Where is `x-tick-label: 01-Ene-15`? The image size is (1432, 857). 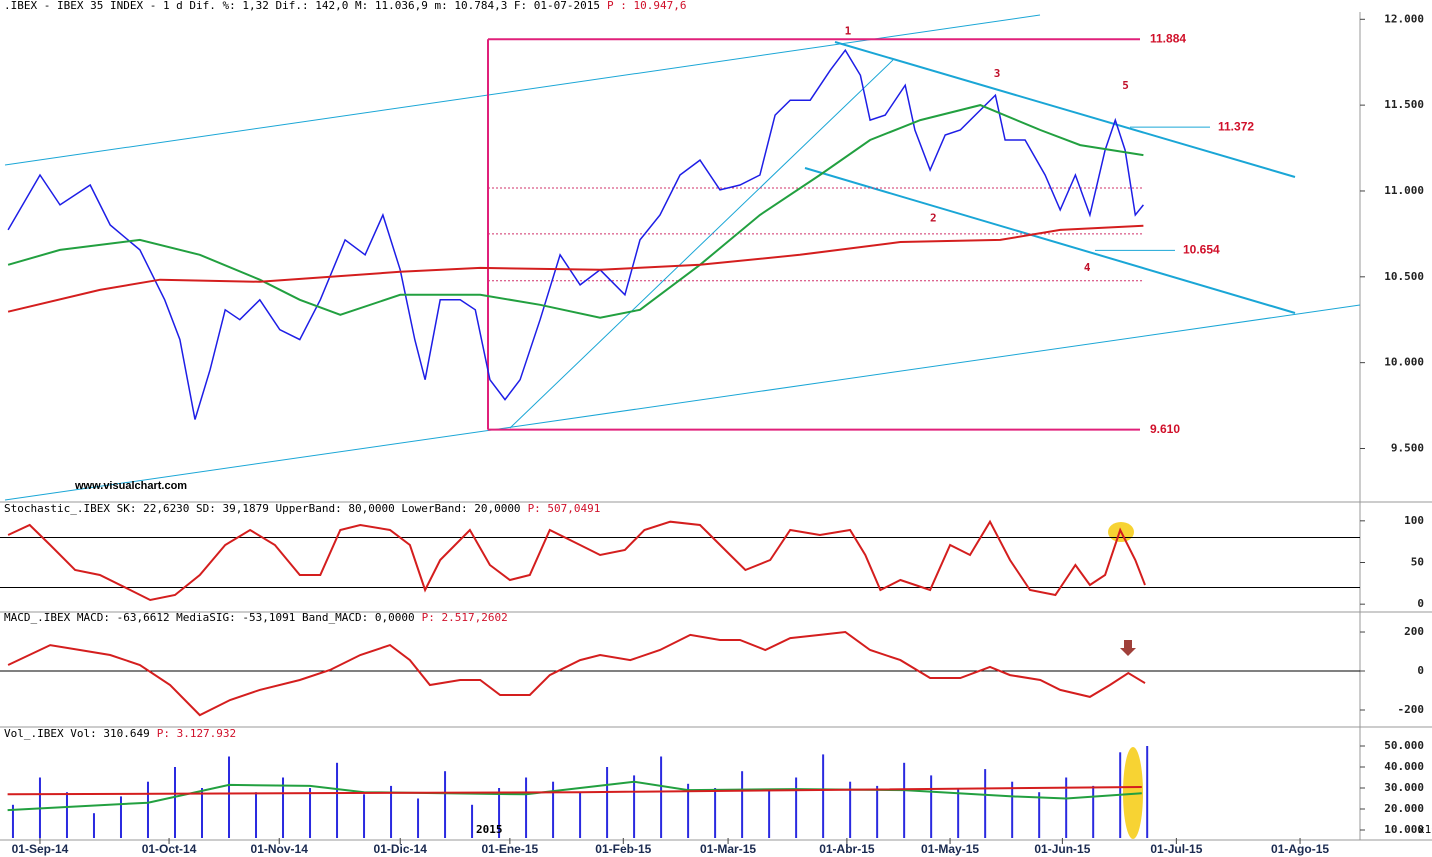
x-tick-label: 01-Ene-15 is located at coordinates (510, 849).